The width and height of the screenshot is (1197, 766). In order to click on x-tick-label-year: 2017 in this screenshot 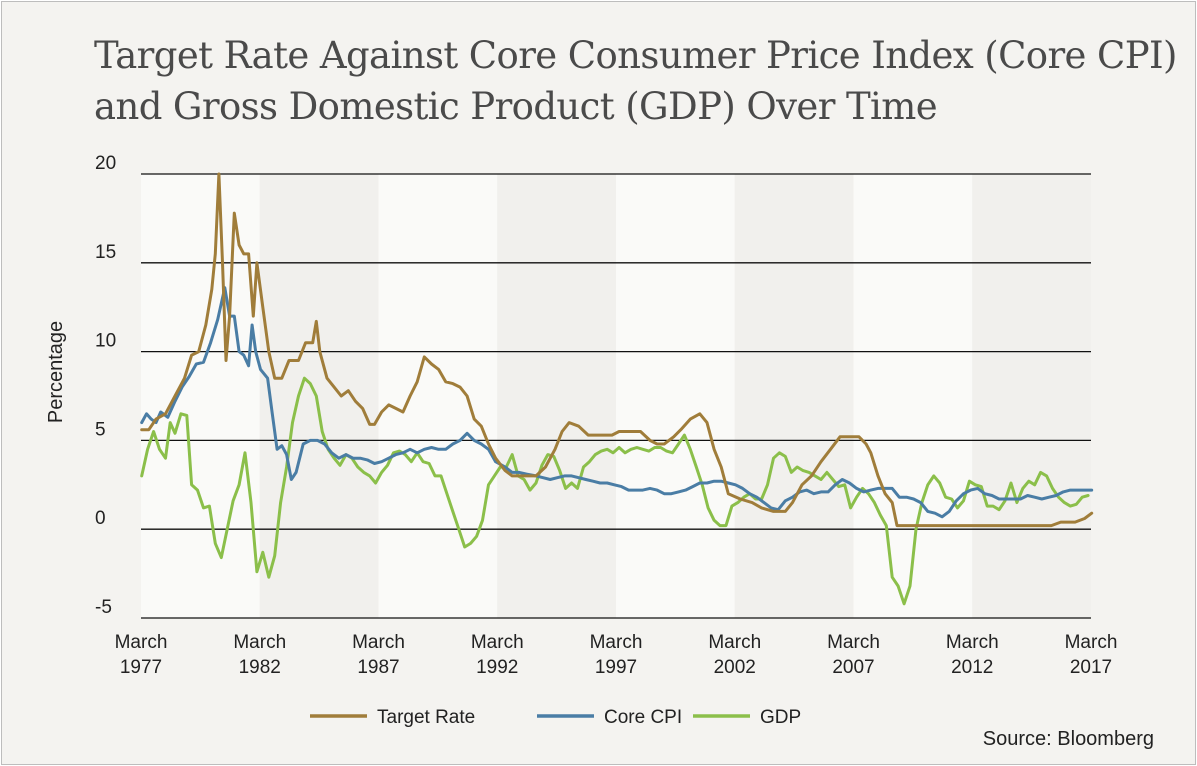, I will do `click(1091, 667)`.